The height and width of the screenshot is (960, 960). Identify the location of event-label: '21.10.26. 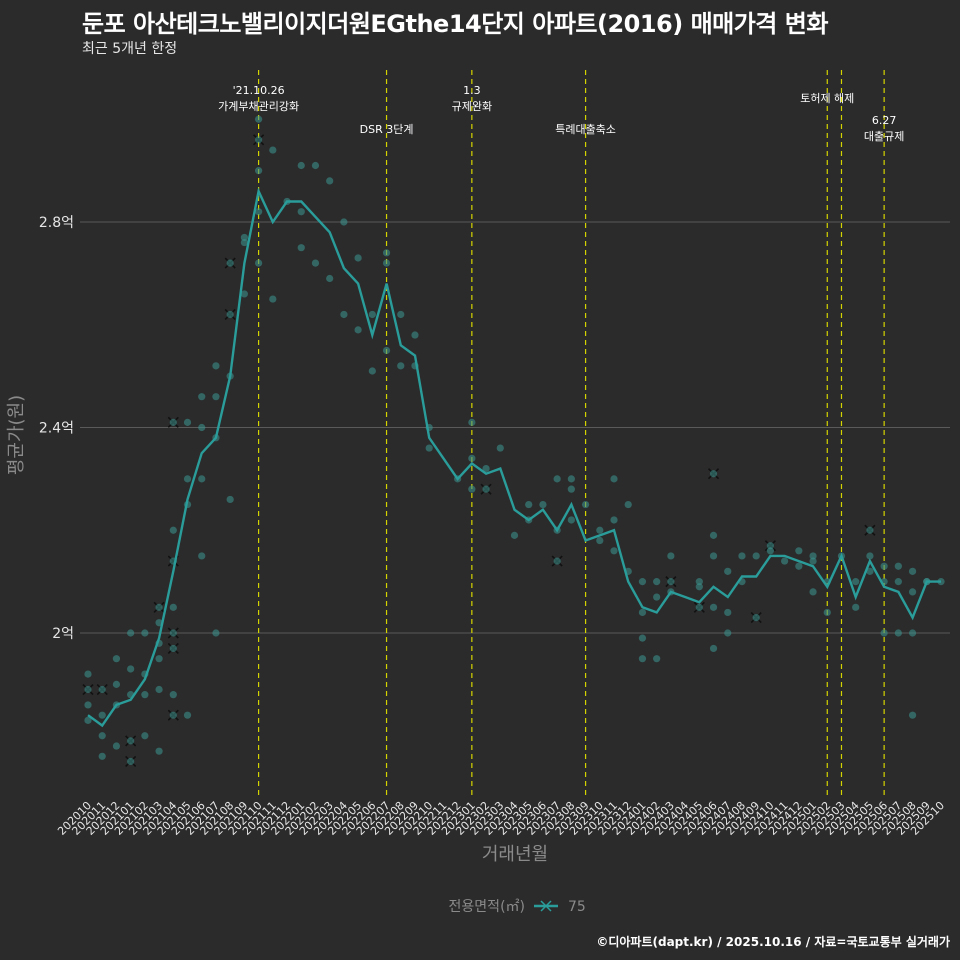
(259, 90).